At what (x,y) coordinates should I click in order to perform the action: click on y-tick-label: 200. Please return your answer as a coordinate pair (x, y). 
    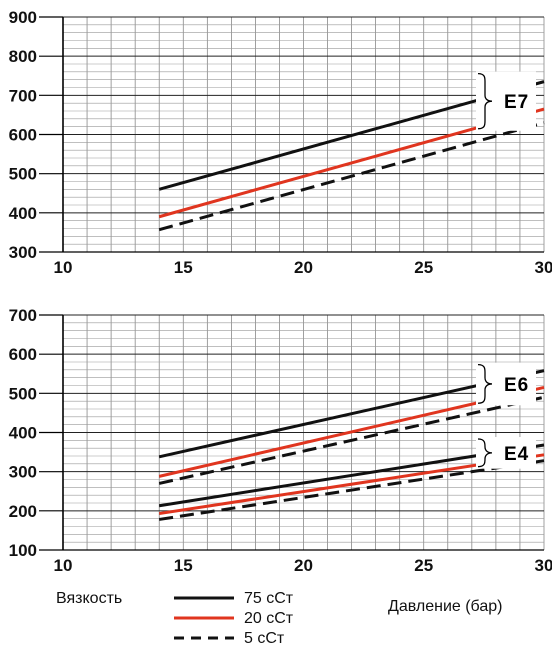
    Looking at the image, I should click on (23, 511).